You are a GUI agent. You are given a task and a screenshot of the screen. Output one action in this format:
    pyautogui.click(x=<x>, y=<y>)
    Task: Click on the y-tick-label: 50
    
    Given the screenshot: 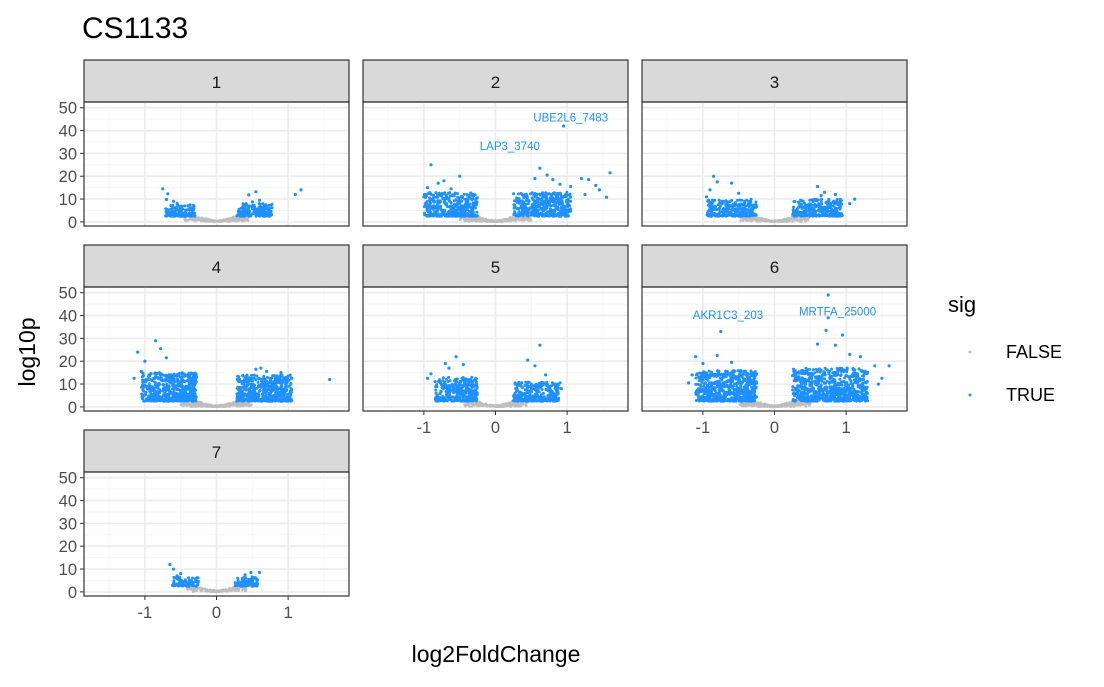 What is the action you would take?
    pyautogui.click(x=68, y=294)
    